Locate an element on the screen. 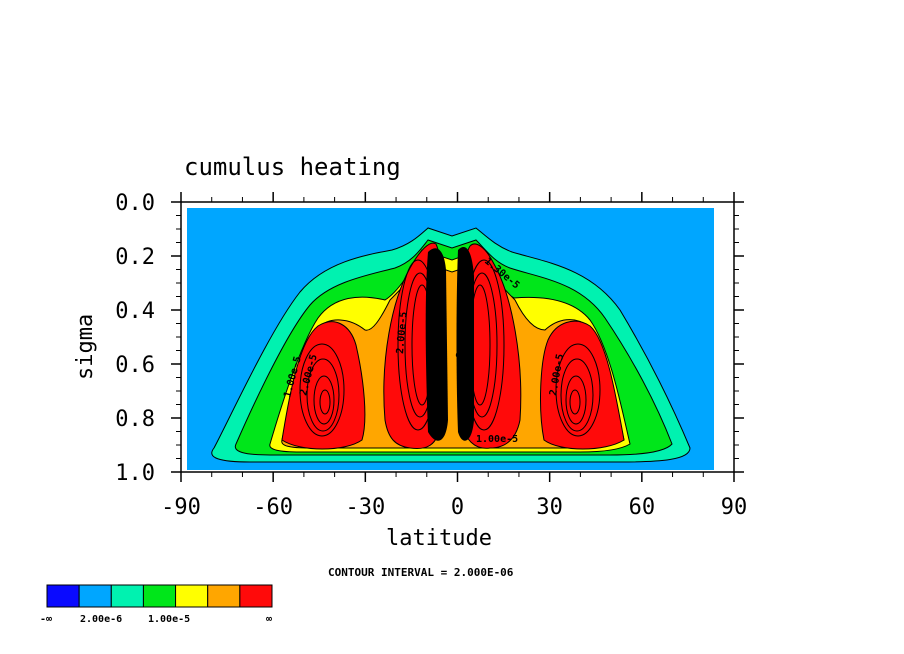 Image resolution: width=904 pixels, height=654 pixels. max-south-subtropic is located at coordinates (323, 385).